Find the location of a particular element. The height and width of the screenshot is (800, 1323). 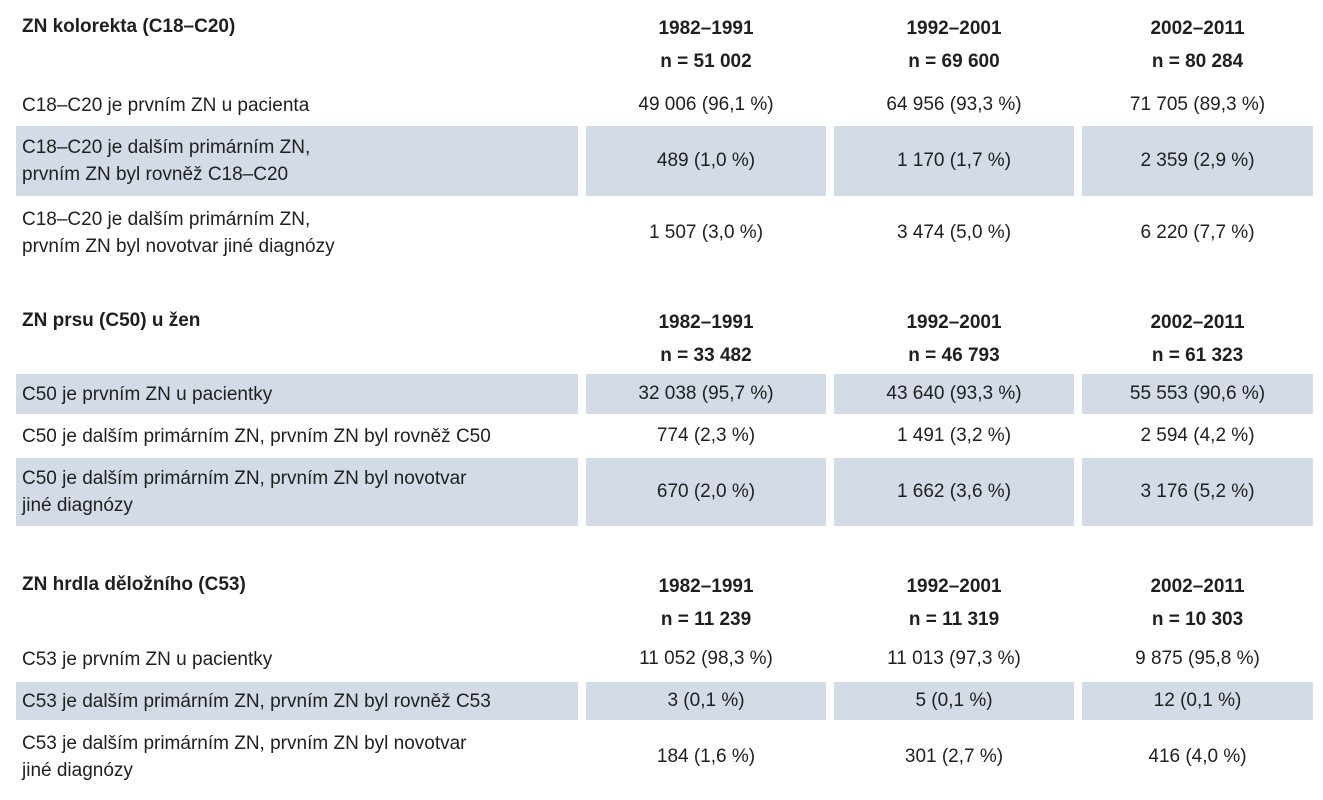

period-column-2: 1992–2001 n = 69 600 is located at coordinates (954, 48).